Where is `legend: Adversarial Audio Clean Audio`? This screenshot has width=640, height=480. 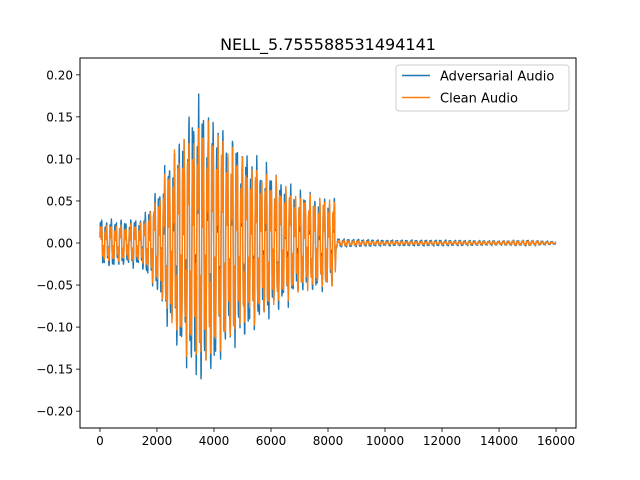
legend: Adversarial Audio Clean Audio is located at coordinates (482, 88).